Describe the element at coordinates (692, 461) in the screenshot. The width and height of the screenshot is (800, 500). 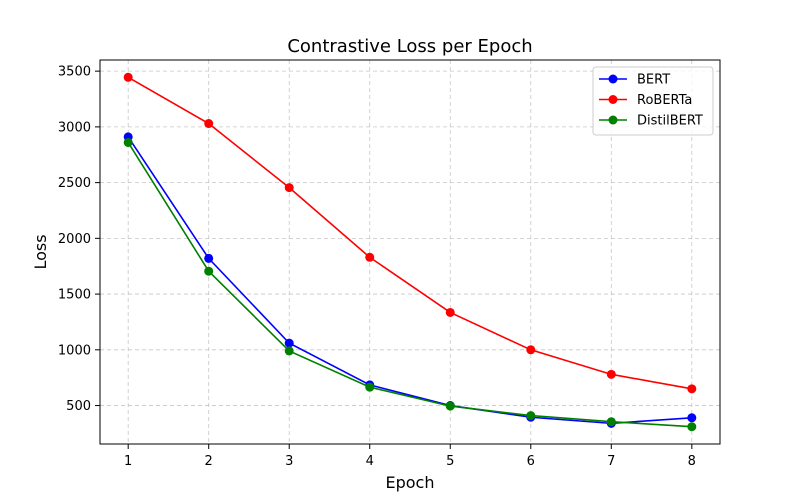
I see `x-tick-label: 8` at that location.